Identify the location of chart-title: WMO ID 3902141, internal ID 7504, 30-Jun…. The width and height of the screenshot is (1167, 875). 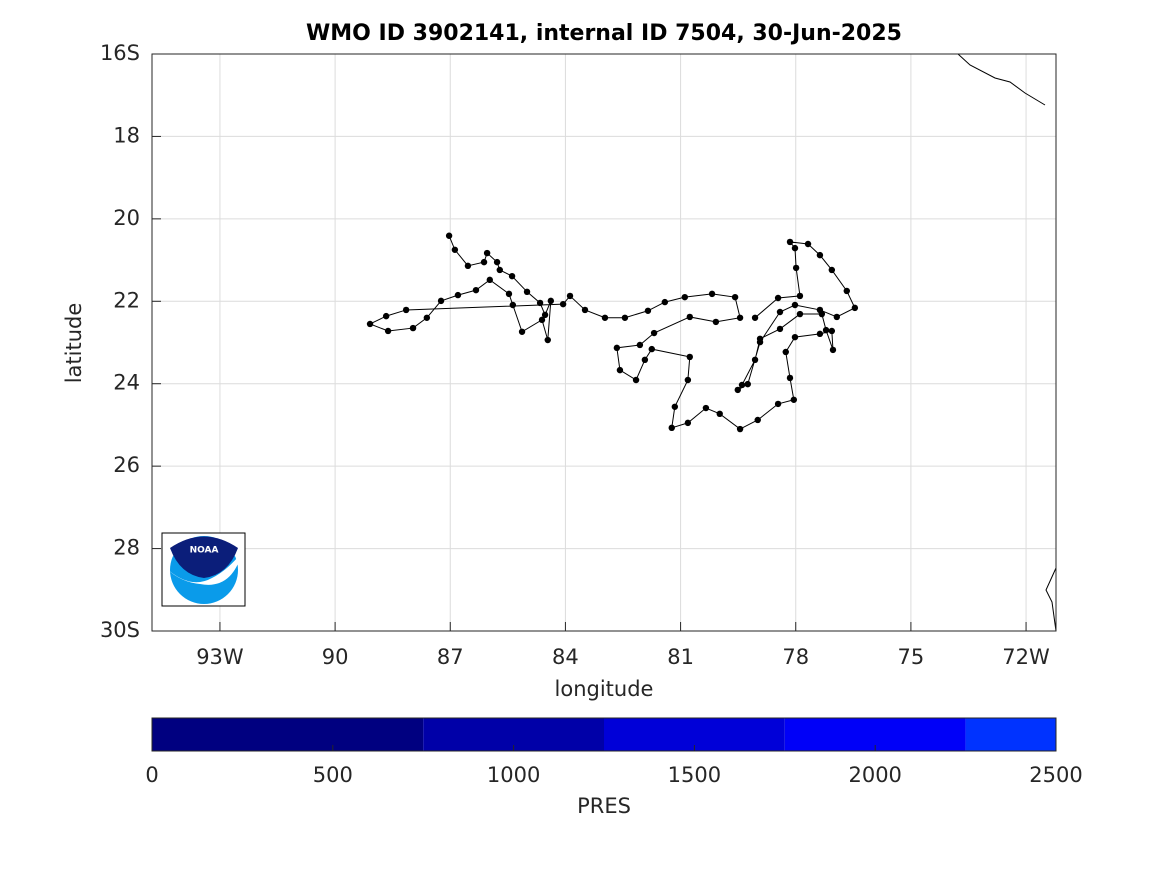
(604, 33).